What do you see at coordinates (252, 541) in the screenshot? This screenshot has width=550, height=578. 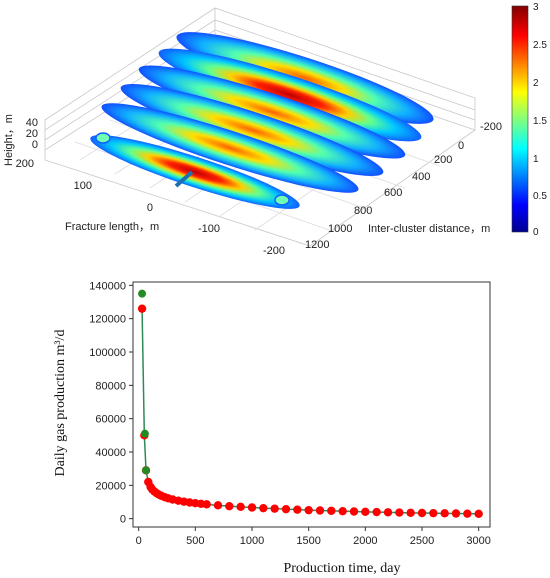 I see `x-tick-label: 1000` at bounding box center [252, 541].